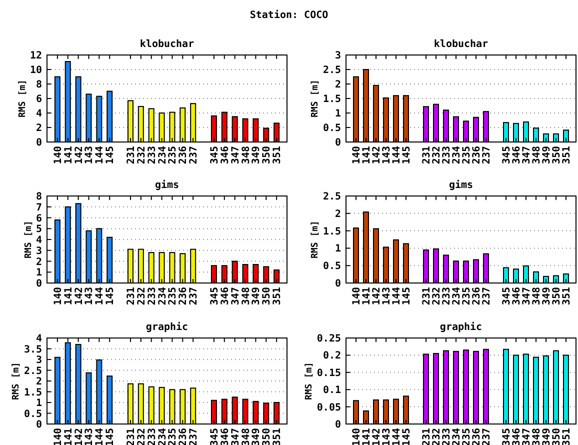 This screenshot has width=578, height=445. Describe the element at coordinates (36, 56) in the screenshot. I see `y-tick-label: 12` at that location.